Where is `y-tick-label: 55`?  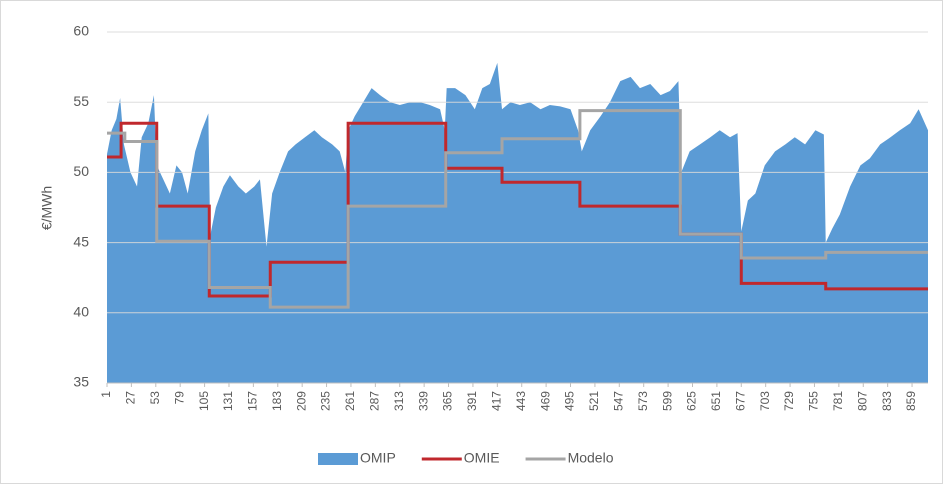
y-tick-label: 55 is located at coordinates (81, 101).